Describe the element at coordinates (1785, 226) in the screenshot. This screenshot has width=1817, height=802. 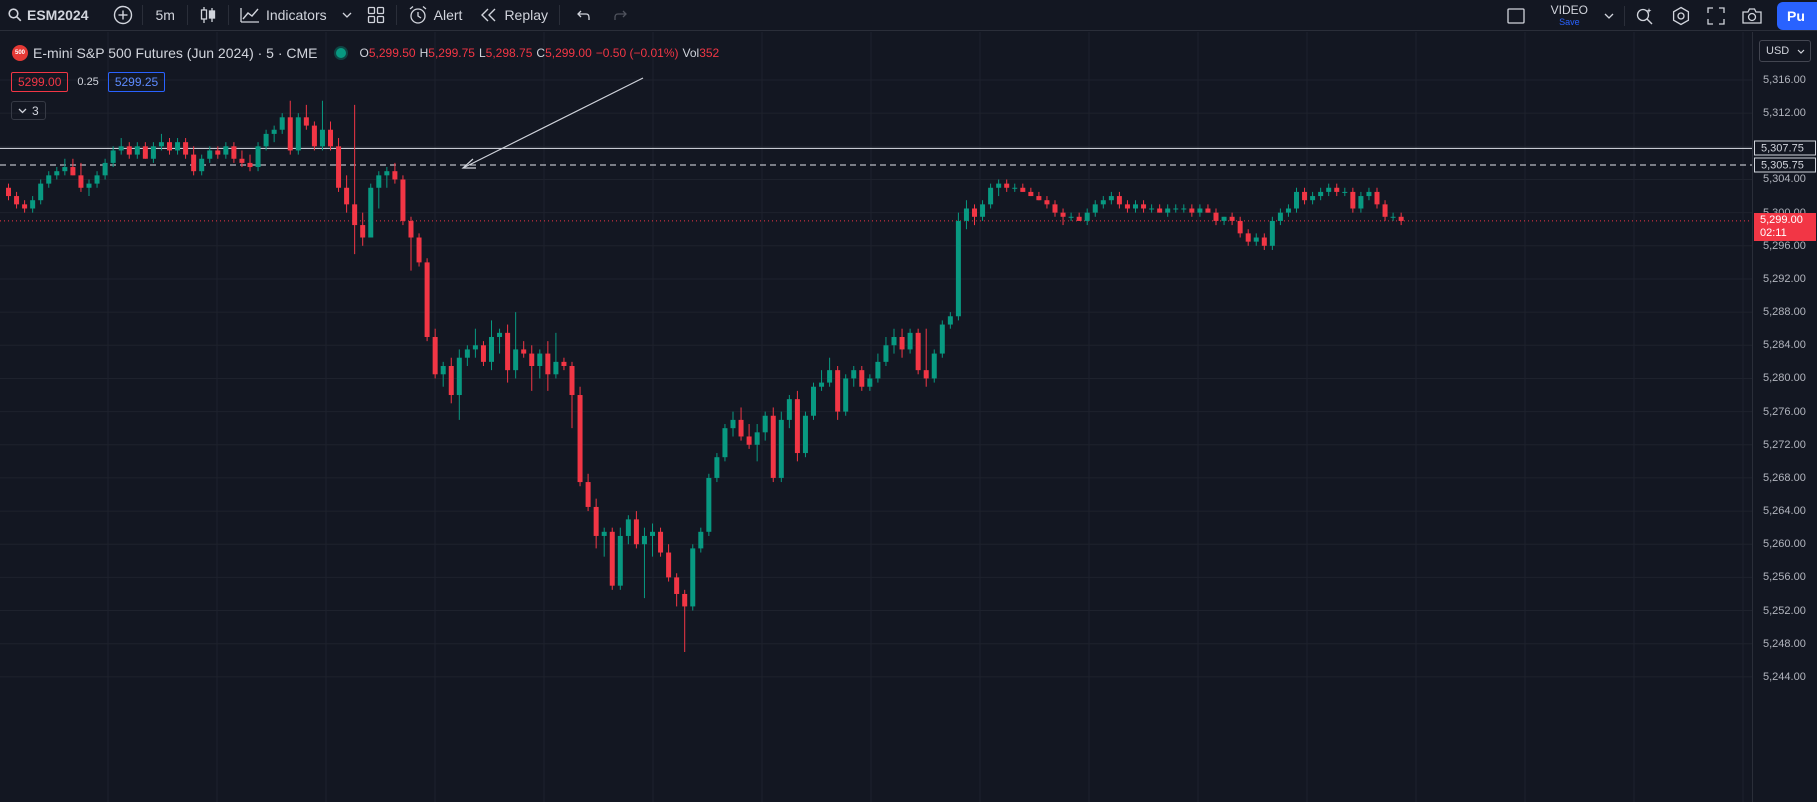
I see `last-price-tag: 5,299.00 02:11` at that location.